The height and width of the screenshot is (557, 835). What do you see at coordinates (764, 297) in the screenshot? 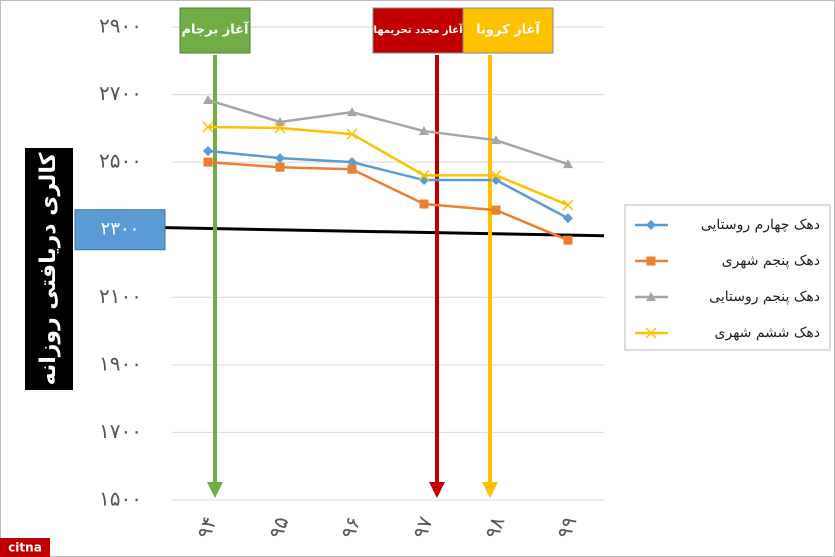
I see `legend-label: دهک پنجم روستایی` at bounding box center [764, 297].